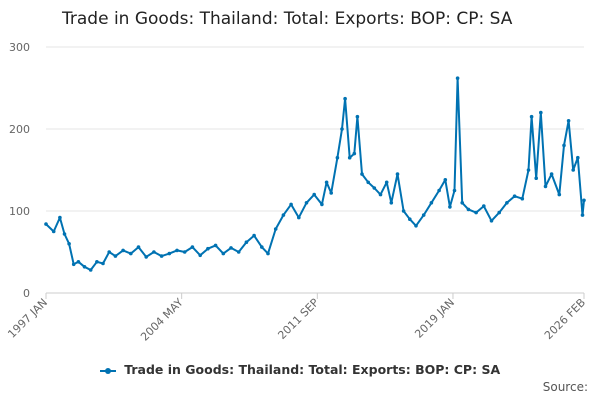  I want to click on y-axis-ticks: 0 100 200 300, so click(19, 170).